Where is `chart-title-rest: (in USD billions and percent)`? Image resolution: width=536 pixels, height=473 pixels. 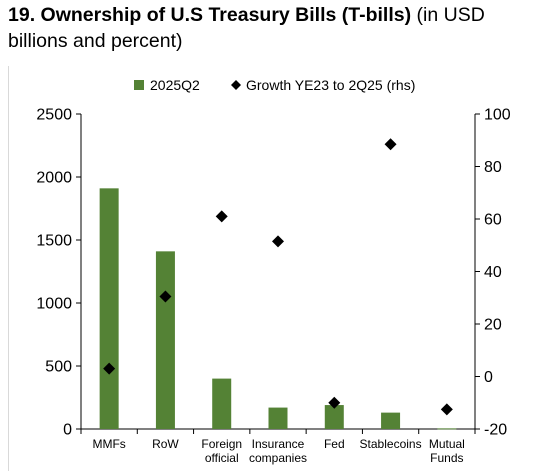 chart-title-rest: (in USD billions and percent) is located at coordinates (246, 28).